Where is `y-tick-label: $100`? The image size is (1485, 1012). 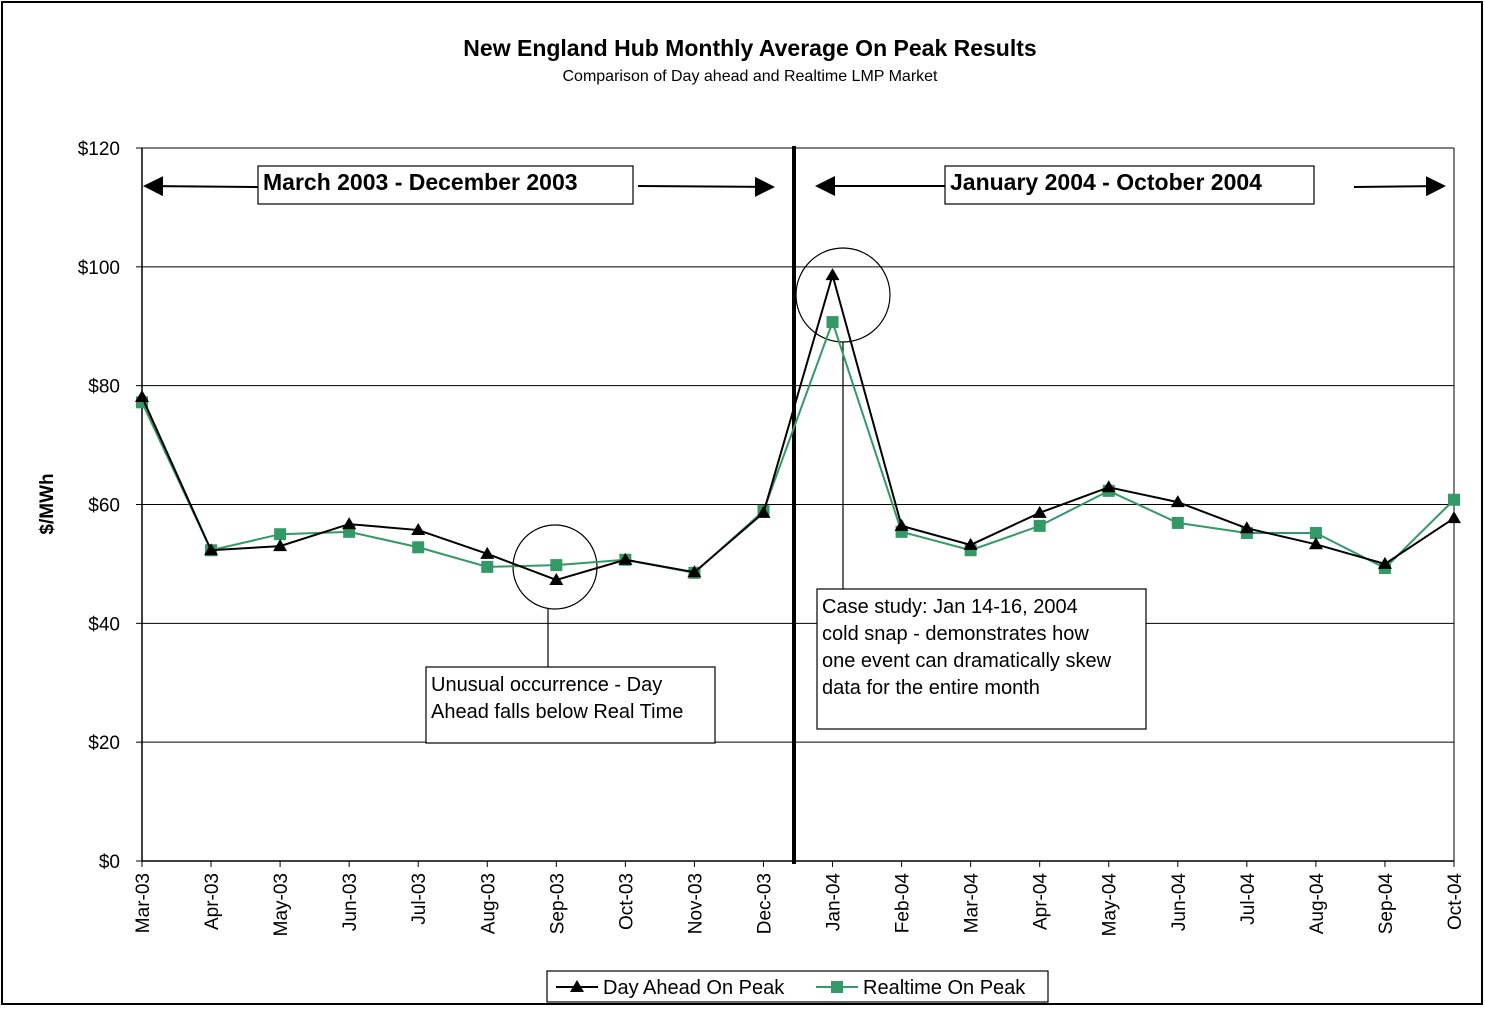 y-tick-label: $100 is located at coordinates (99, 268).